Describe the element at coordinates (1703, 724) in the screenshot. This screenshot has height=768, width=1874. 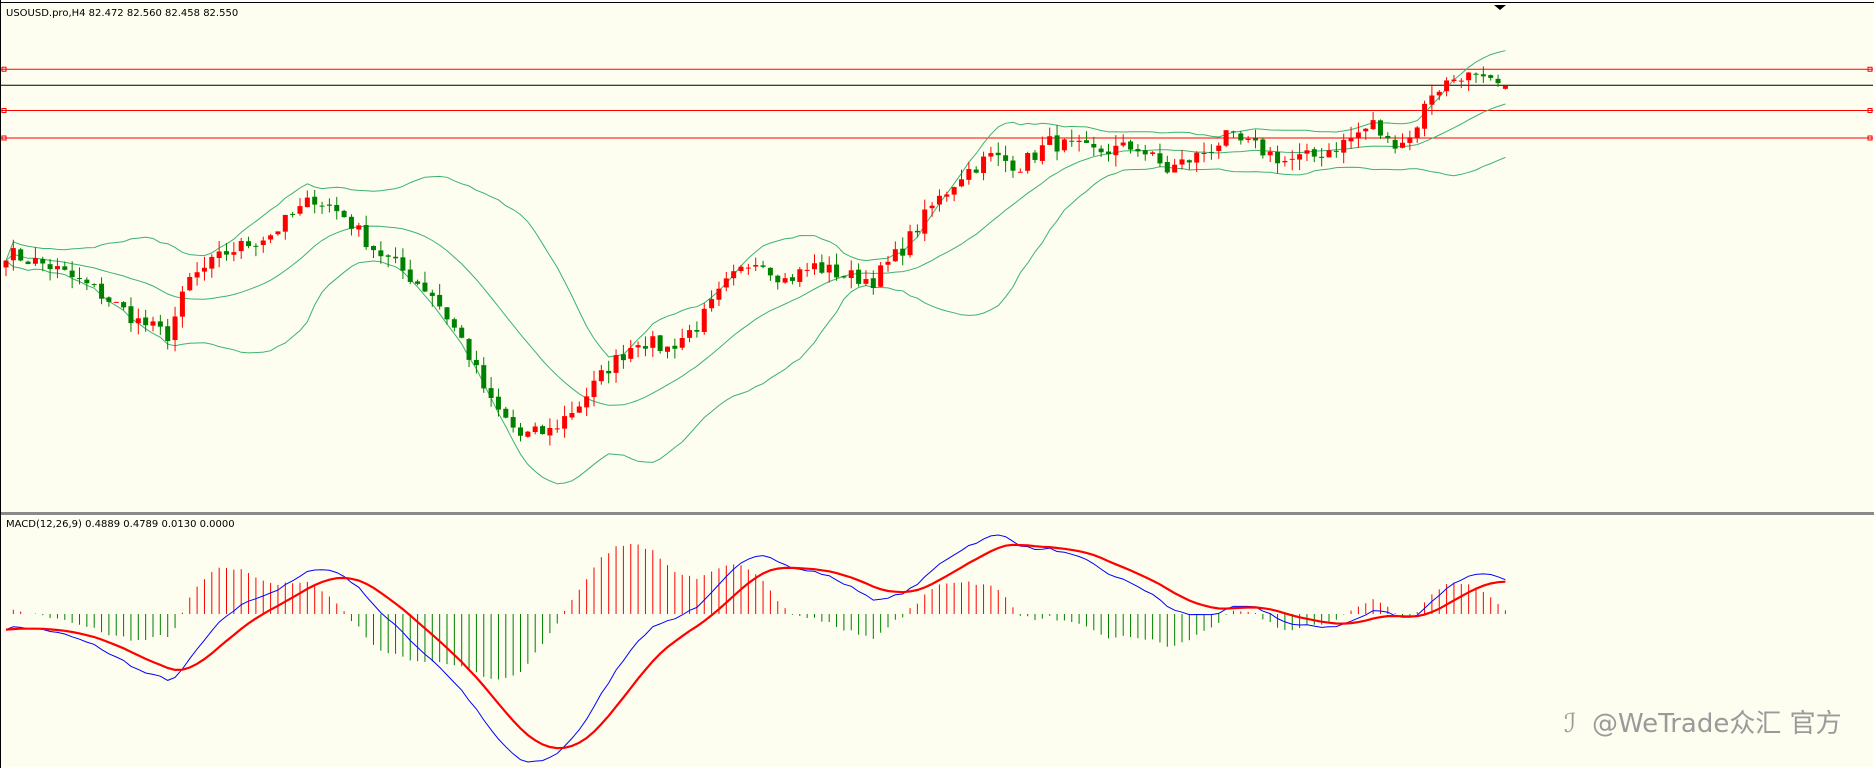
I see `watermark: ℐ @WeTrade众汇 官方` at that location.